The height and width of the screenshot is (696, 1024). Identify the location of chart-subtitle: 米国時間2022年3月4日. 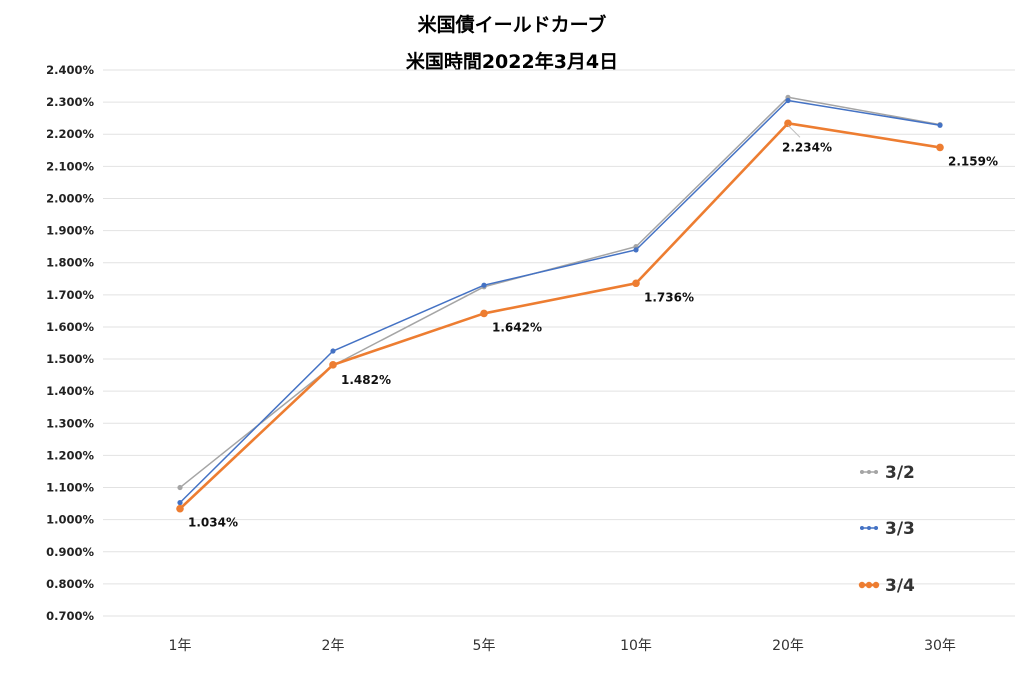
(512, 61).